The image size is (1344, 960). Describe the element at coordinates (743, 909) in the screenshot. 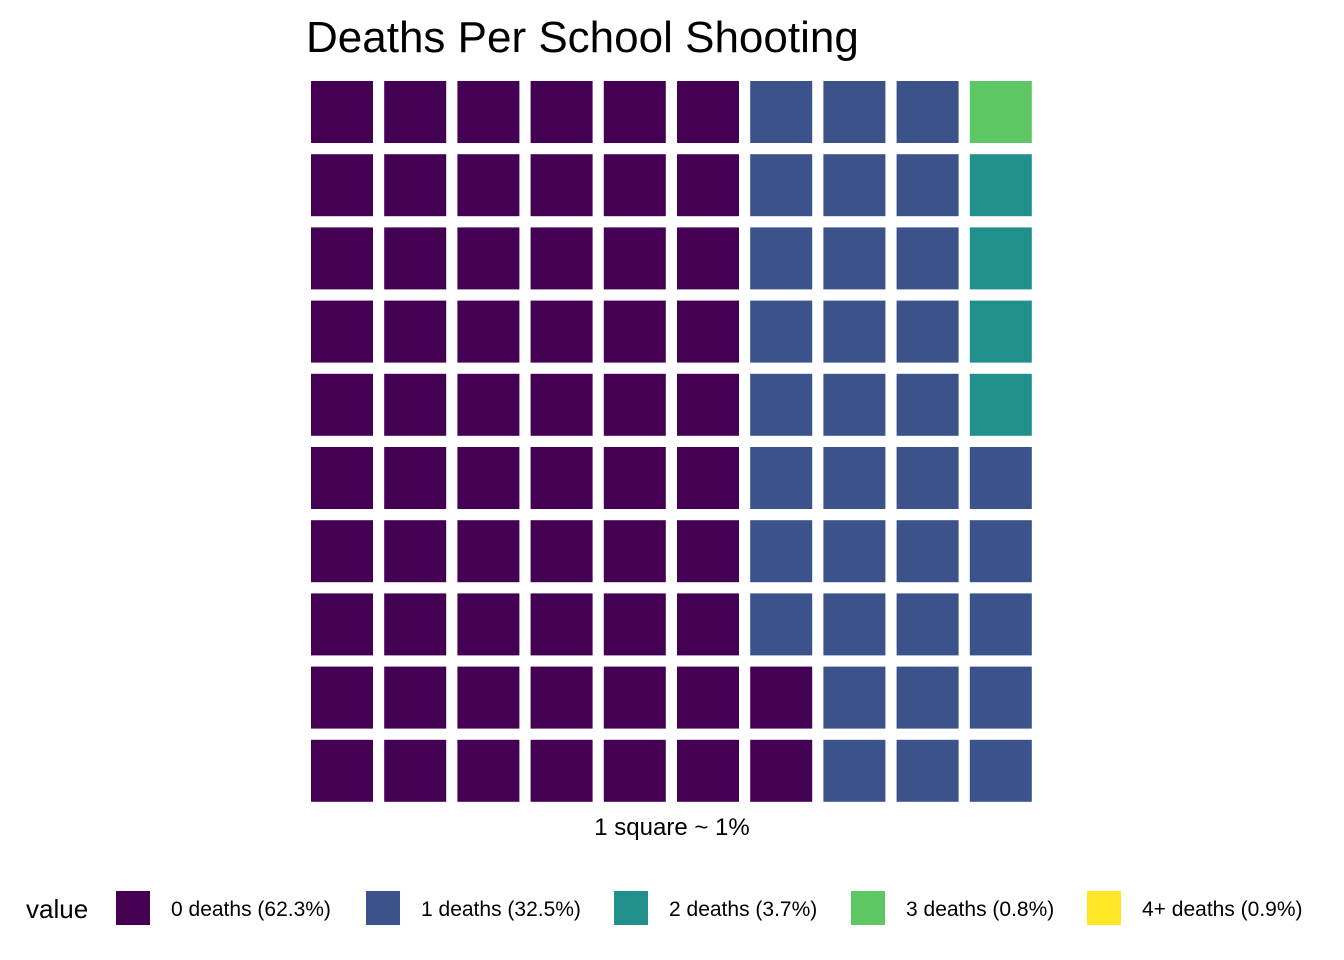

I see `legend-label: 2 deaths (3.7%)` at that location.